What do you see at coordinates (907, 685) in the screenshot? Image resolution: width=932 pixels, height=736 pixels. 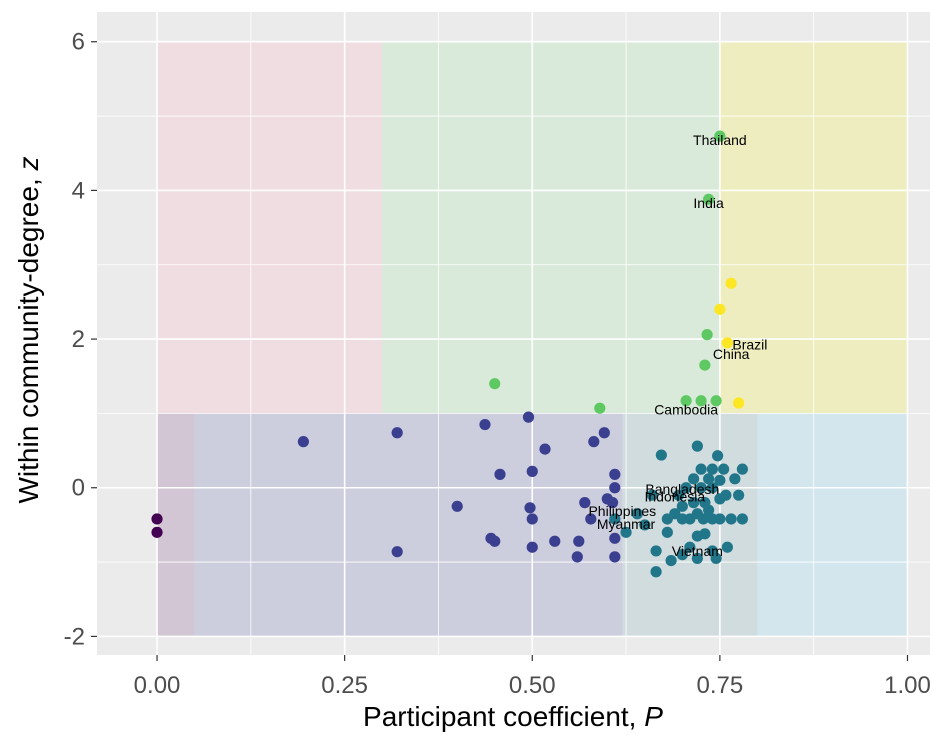 I see `x-tick-label: 1.00` at bounding box center [907, 685].